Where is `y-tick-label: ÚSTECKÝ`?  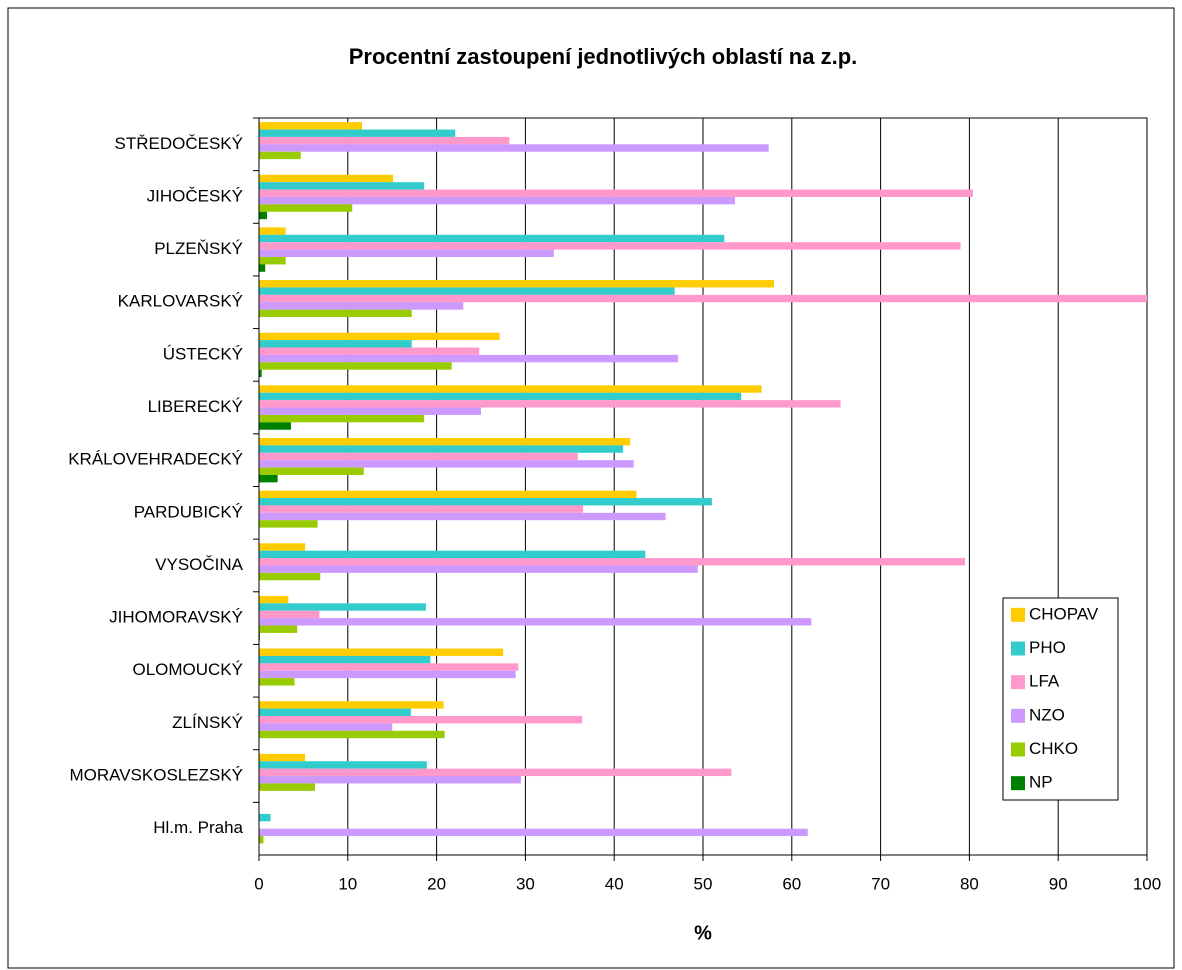
y-tick-label: ÚSTECKÝ is located at coordinates (203, 353).